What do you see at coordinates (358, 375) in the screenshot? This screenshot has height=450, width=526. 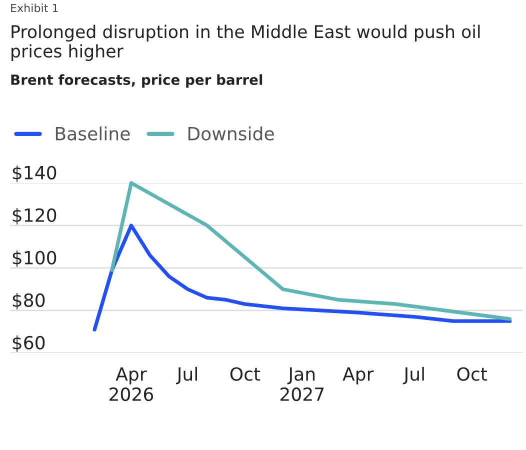 I see `x-tick-label: Apr` at bounding box center [358, 375].